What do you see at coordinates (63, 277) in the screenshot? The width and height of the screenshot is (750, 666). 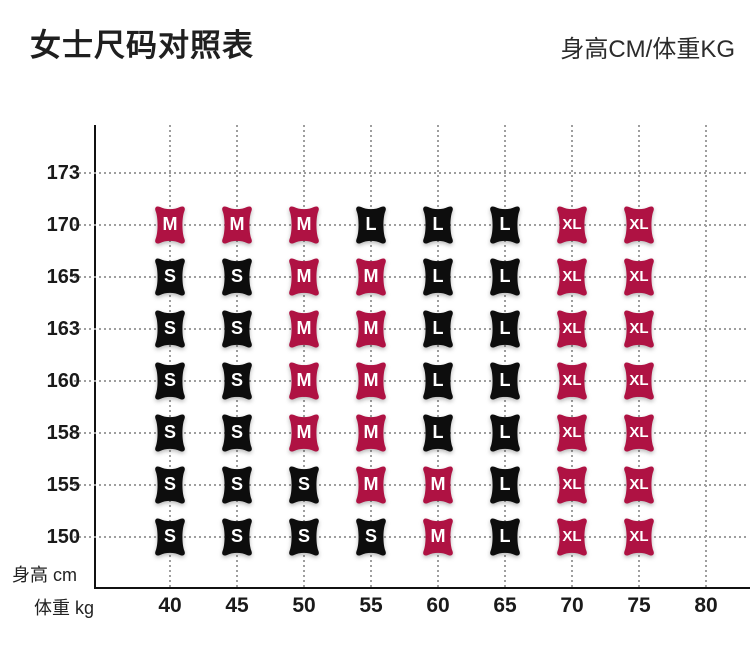 I see `y-tick-label: 165` at bounding box center [63, 277].